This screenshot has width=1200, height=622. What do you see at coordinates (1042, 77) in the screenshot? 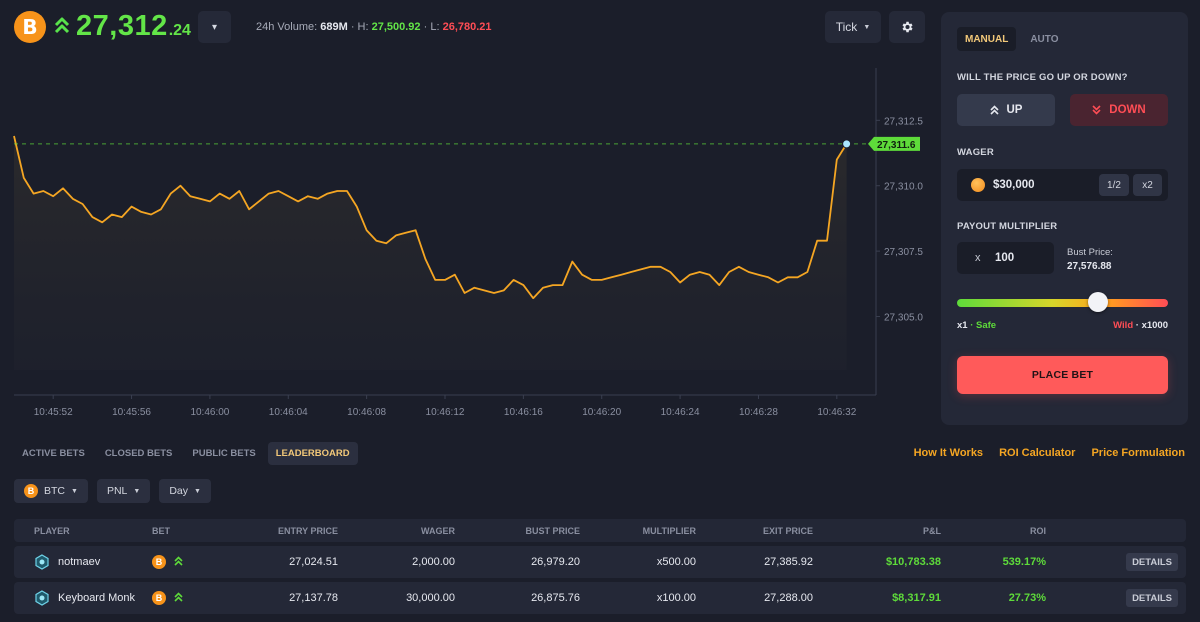
I see `direction-question: WILL THE PRICE GO UP OR DOWN?` at bounding box center [1042, 77].